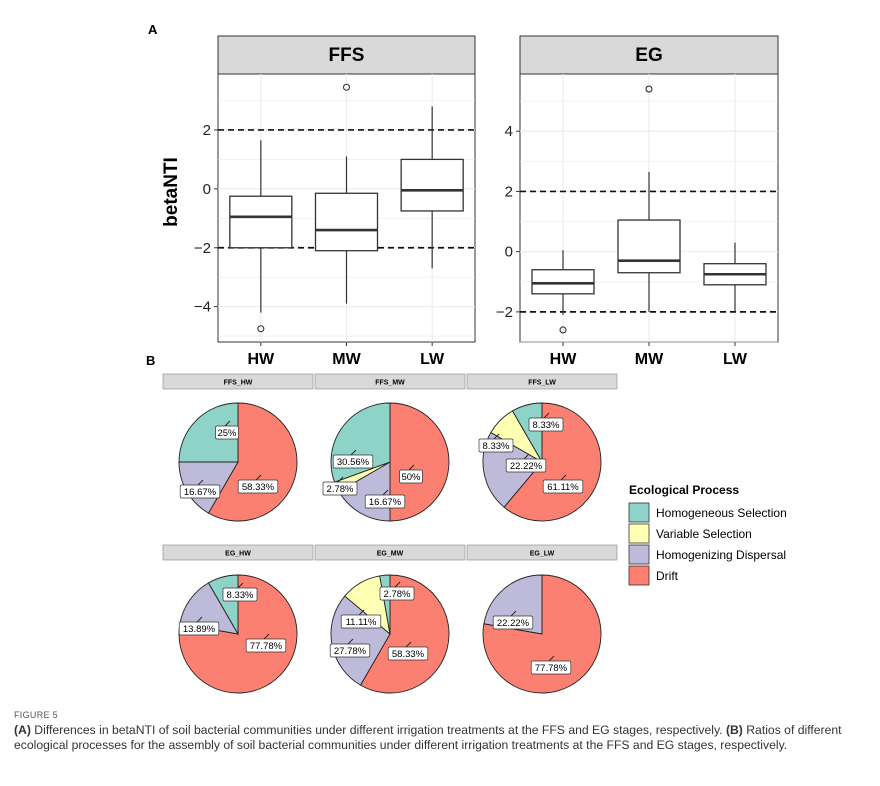 This screenshot has width=880, height=786. Describe the element at coordinates (238, 447) in the screenshot. I see `pie-ffs-hw: FFS_HW 58.33% 16.67% 25%` at that location.